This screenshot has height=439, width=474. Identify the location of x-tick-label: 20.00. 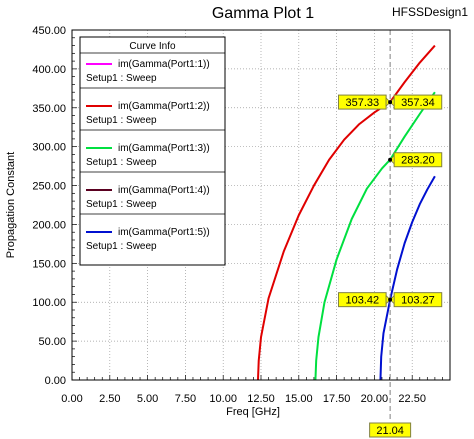
(375, 399).